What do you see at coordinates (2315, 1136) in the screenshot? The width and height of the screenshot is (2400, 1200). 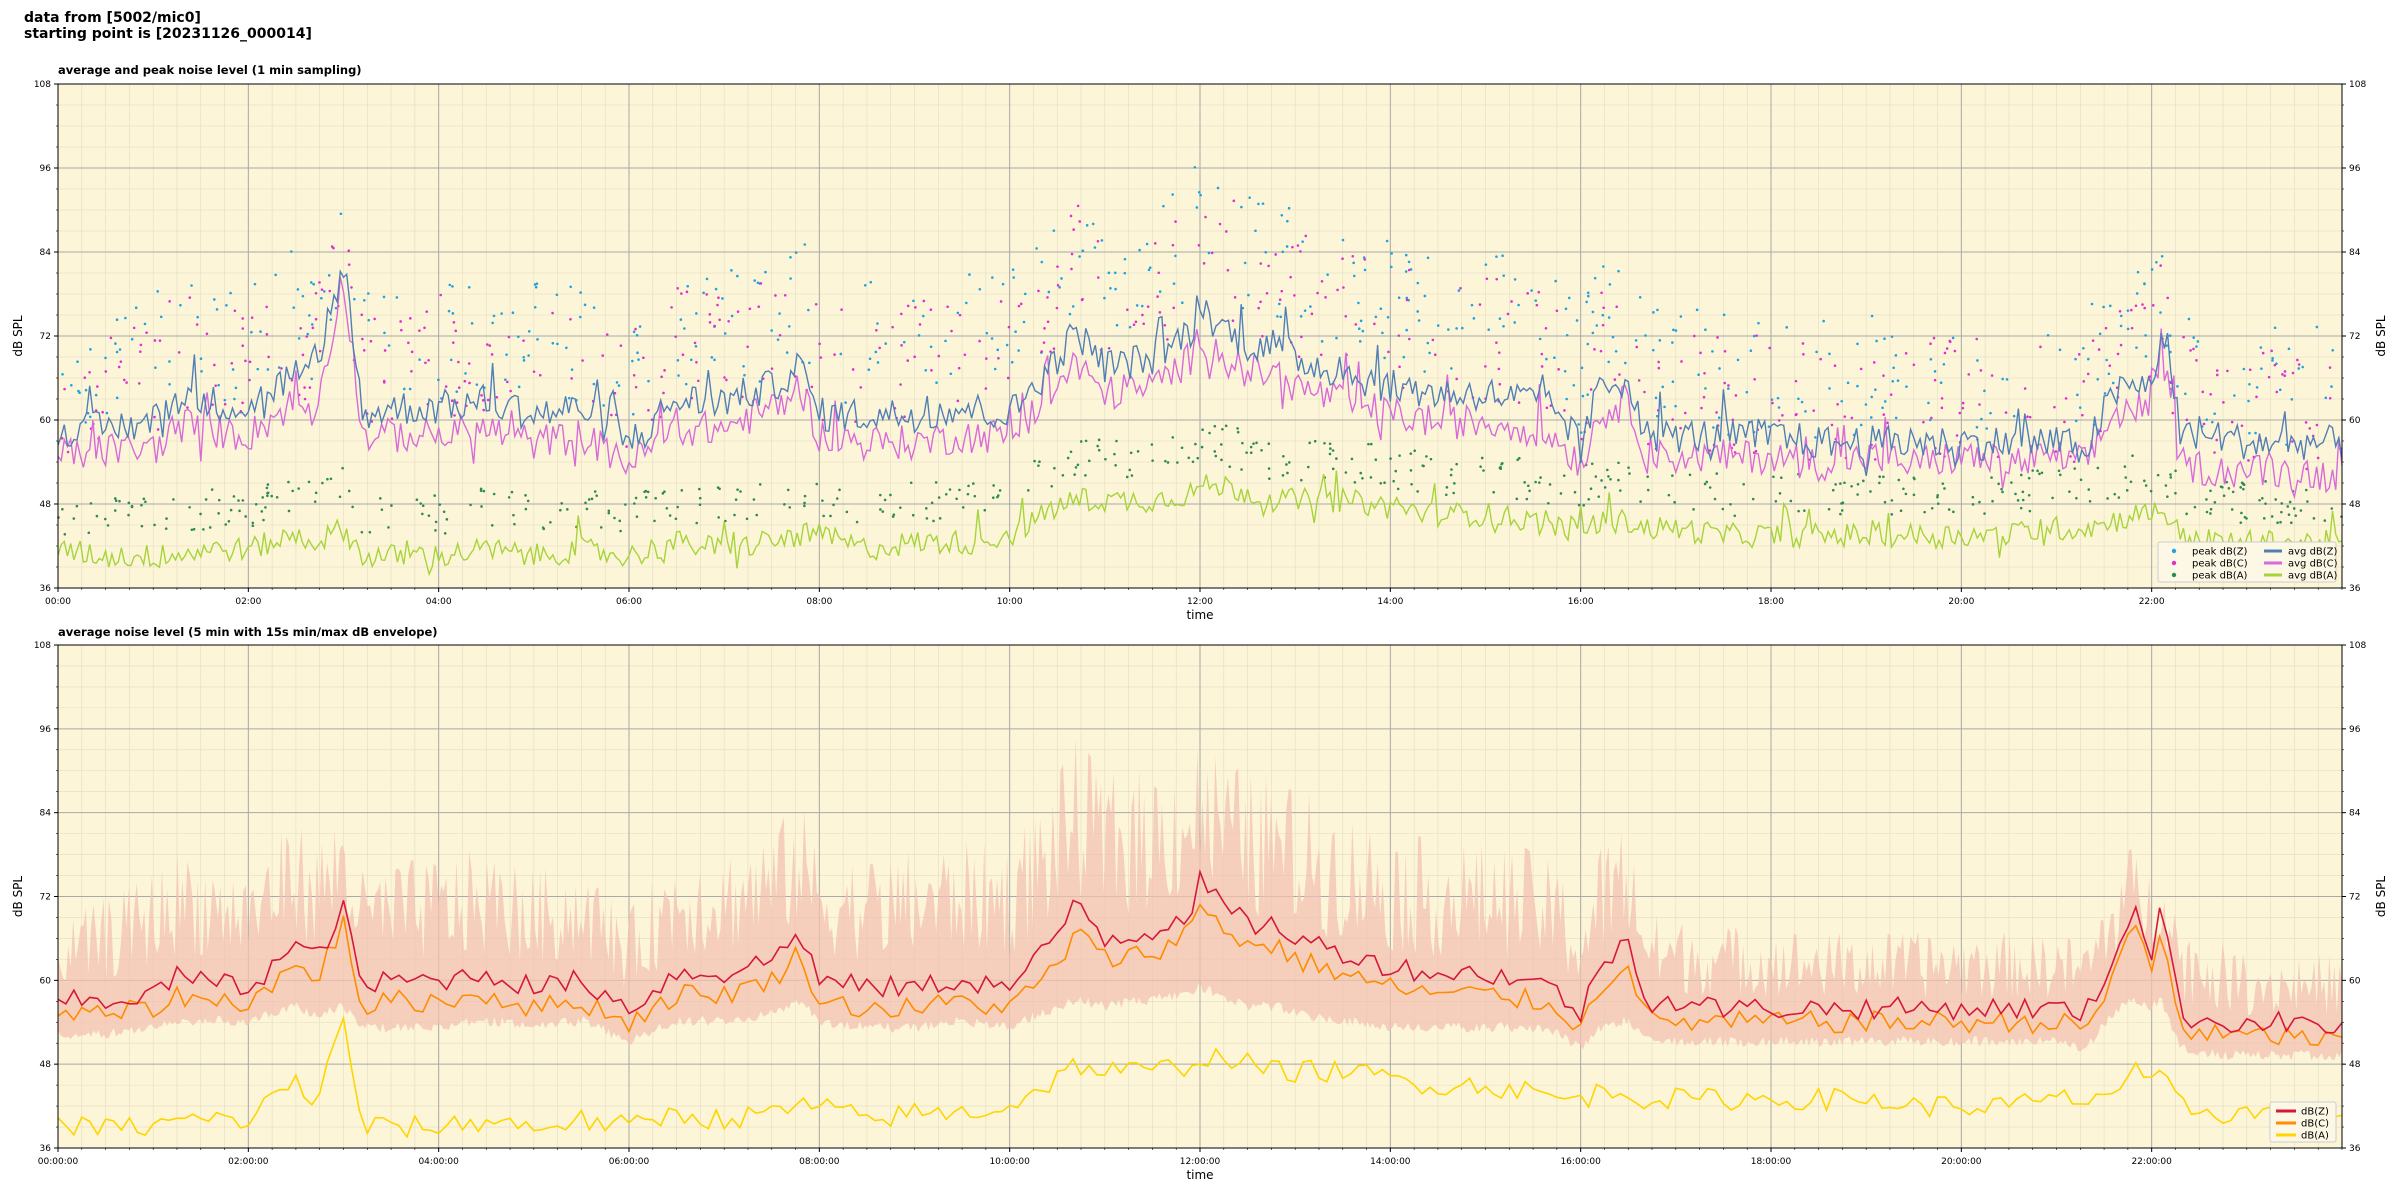 I see `panel2-legend-label: dB(A)` at bounding box center [2315, 1136].